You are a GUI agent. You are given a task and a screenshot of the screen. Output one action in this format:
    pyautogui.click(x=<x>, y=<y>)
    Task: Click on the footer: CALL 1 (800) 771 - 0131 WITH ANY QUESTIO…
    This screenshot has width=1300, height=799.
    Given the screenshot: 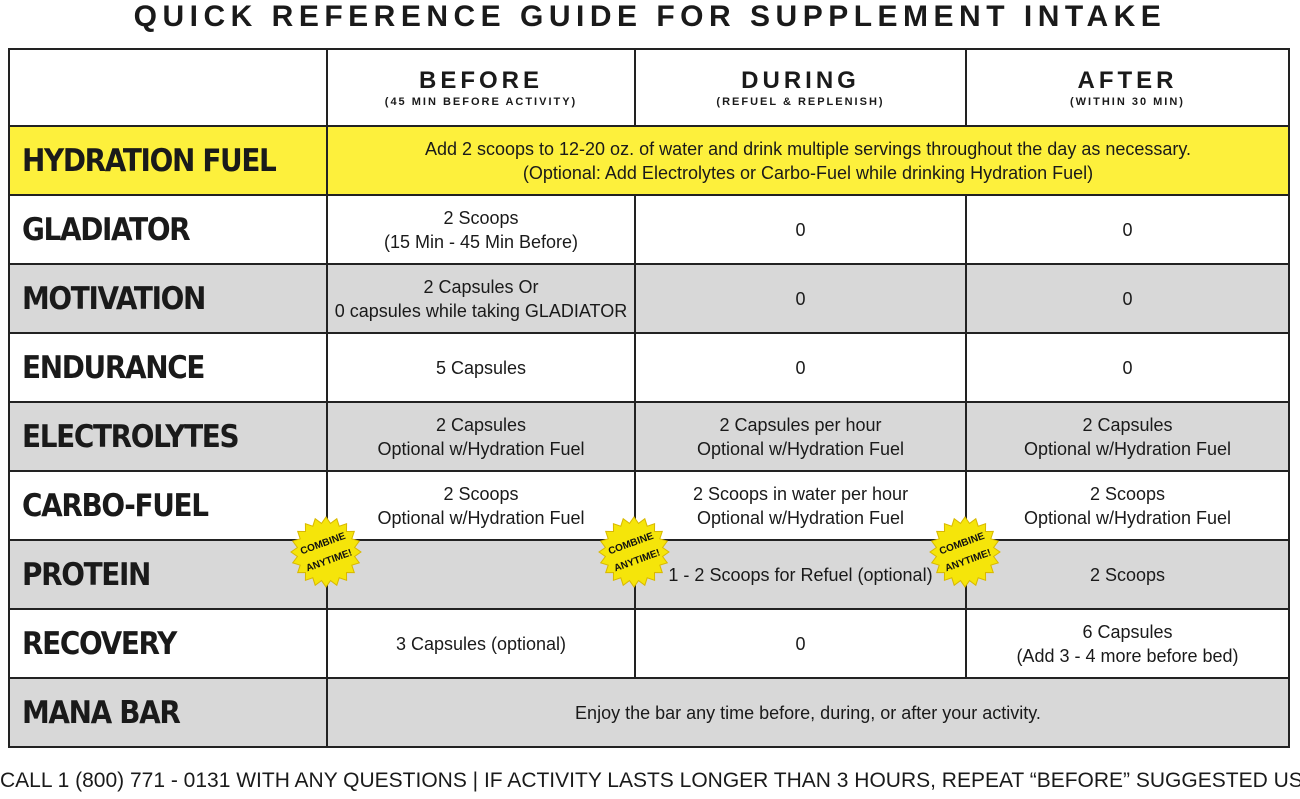 What is the action you would take?
    pyautogui.click(x=650, y=780)
    